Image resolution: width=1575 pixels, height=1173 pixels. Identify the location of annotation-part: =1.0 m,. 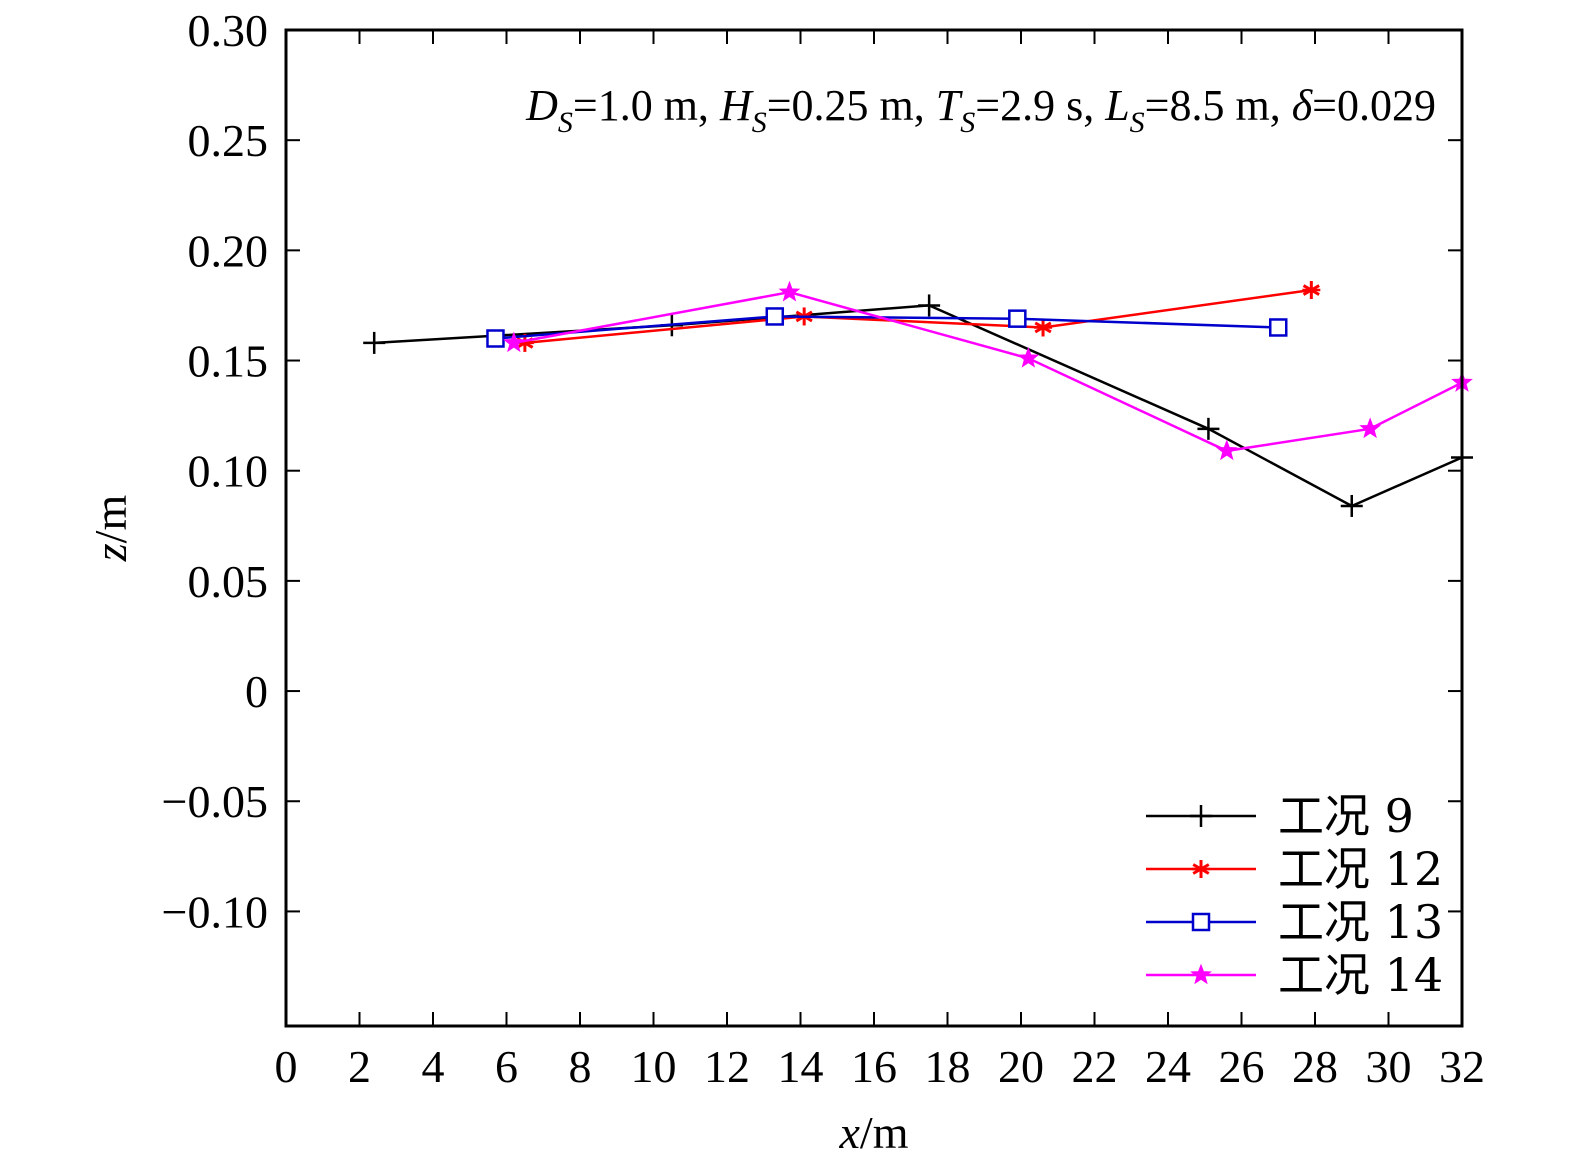
(646, 105).